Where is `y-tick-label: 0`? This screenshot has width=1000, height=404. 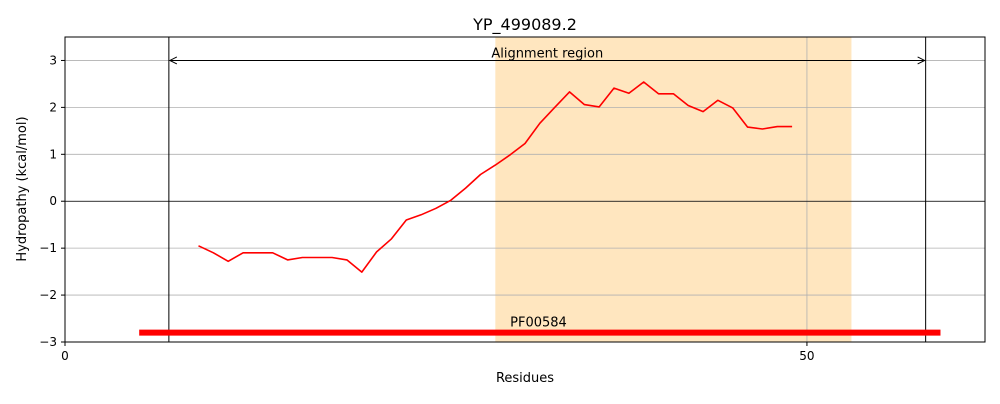 y-tick-label: 0 is located at coordinates (53, 201).